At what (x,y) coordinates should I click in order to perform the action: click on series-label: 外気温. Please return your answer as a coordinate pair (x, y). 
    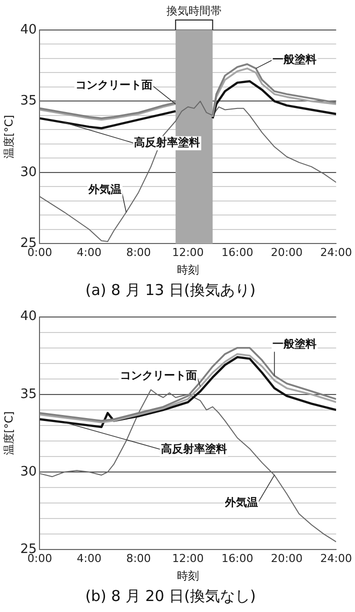
    Looking at the image, I should click on (104, 189).